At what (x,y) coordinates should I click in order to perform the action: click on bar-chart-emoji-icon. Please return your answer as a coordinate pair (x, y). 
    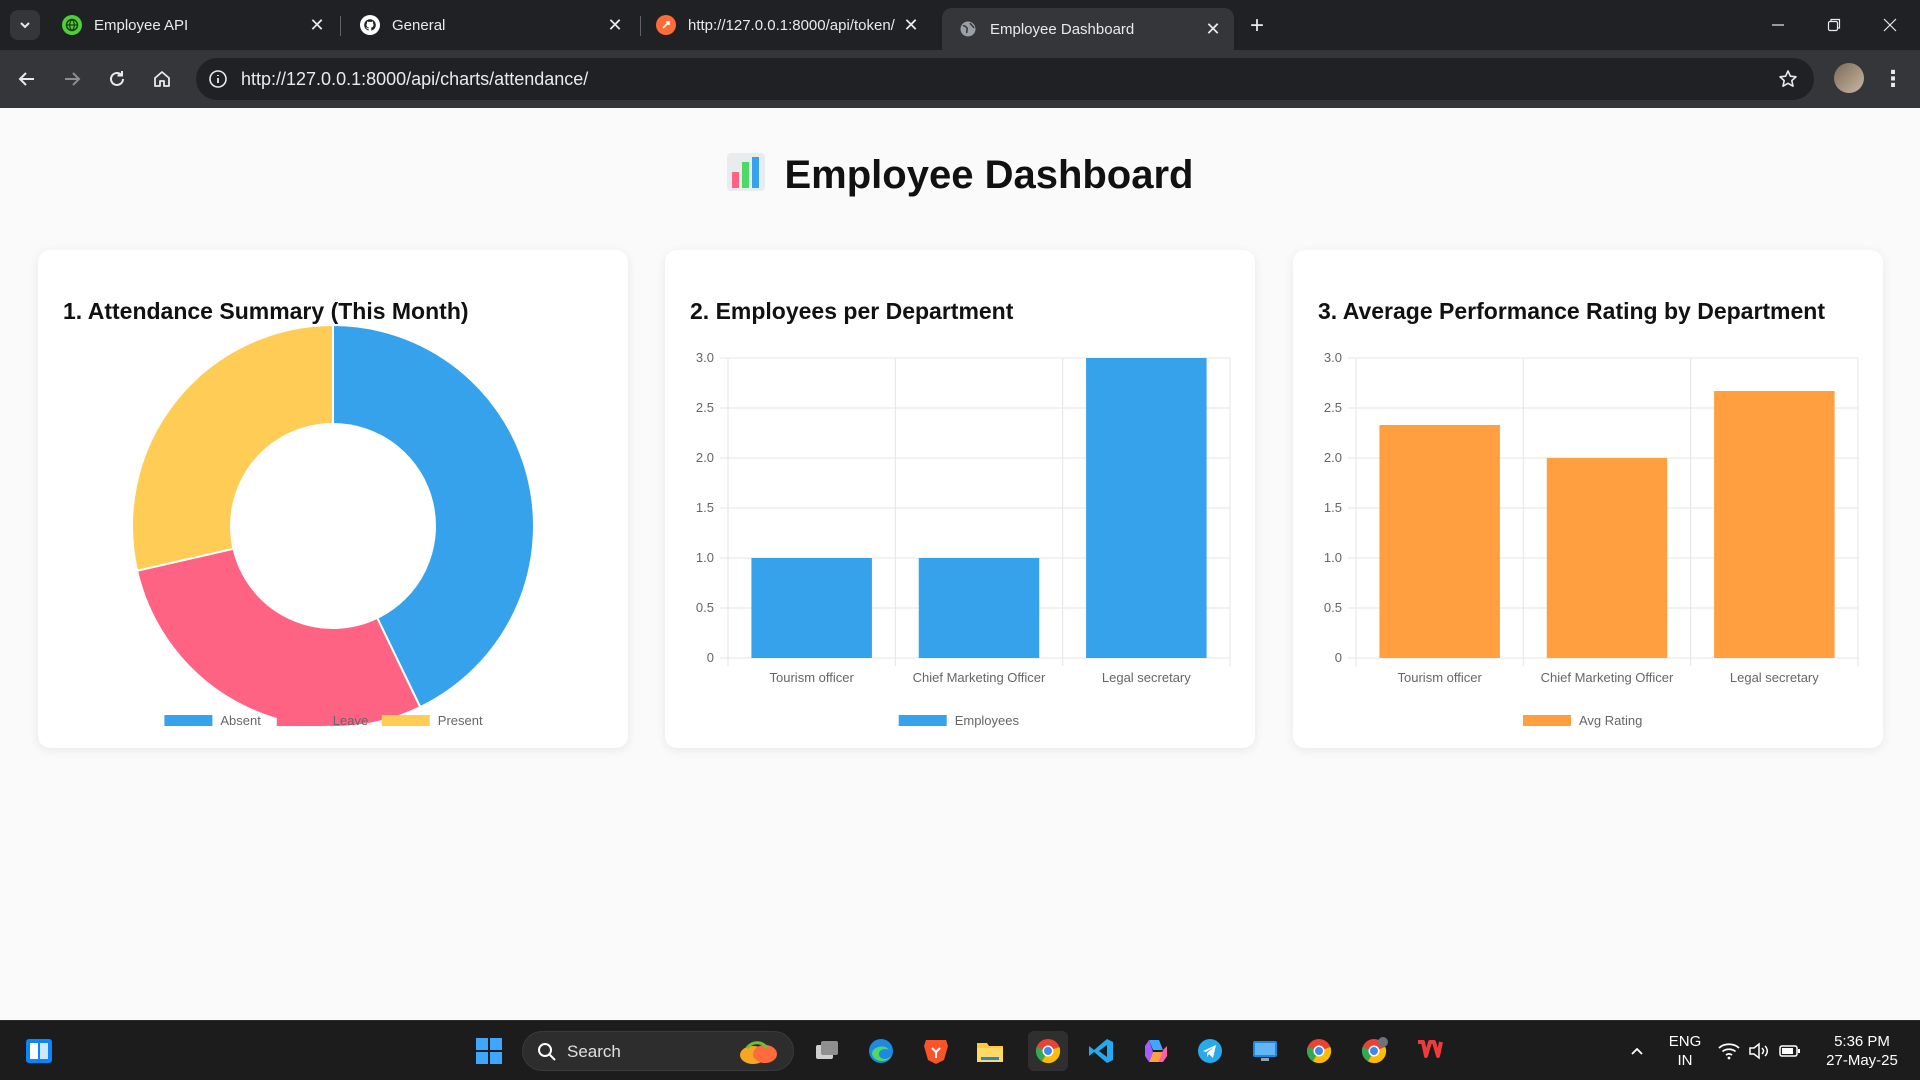
    Looking at the image, I should click on (746, 172).